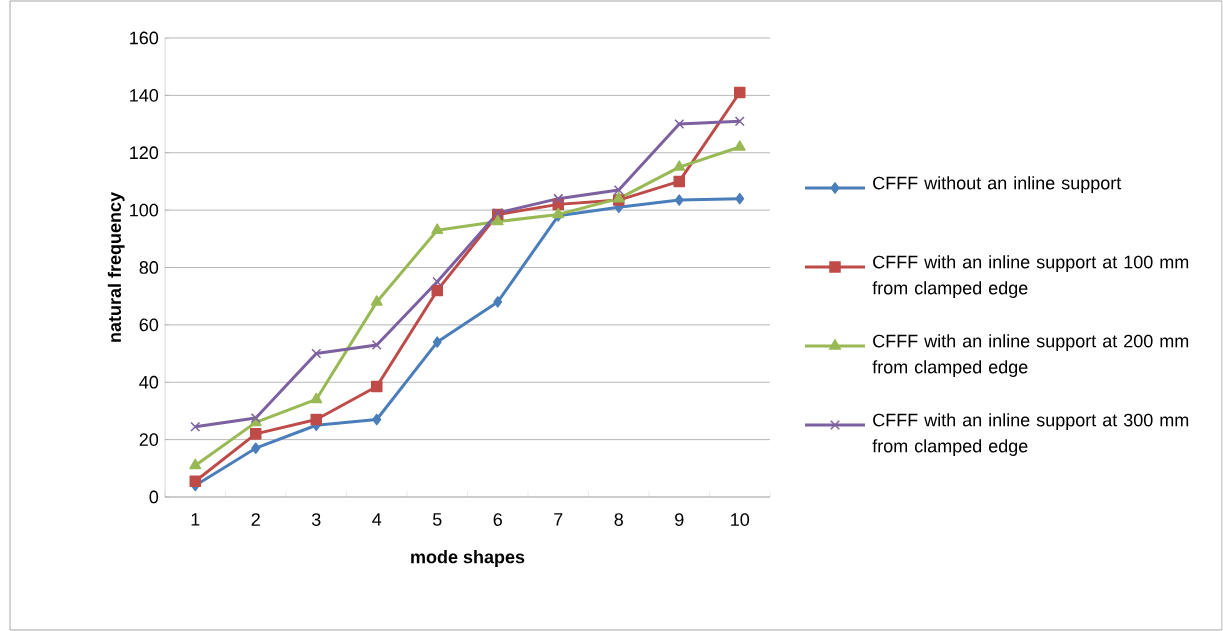 The width and height of the screenshot is (1223, 631). Describe the element at coordinates (255, 519) in the screenshot. I see `x-tick-label: 2` at that location.